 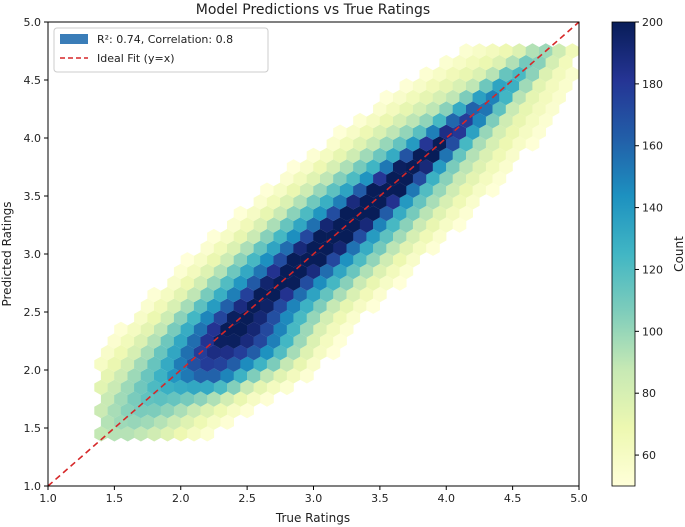 What do you see at coordinates (136, 58) in the screenshot?
I see `legend-label-ideal: Ideal Fit (y=x)` at bounding box center [136, 58].